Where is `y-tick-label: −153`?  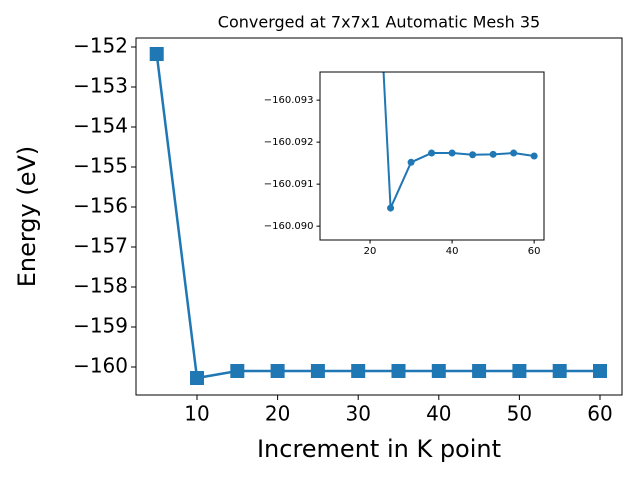
y-tick-label: −153 is located at coordinates (100, 86).